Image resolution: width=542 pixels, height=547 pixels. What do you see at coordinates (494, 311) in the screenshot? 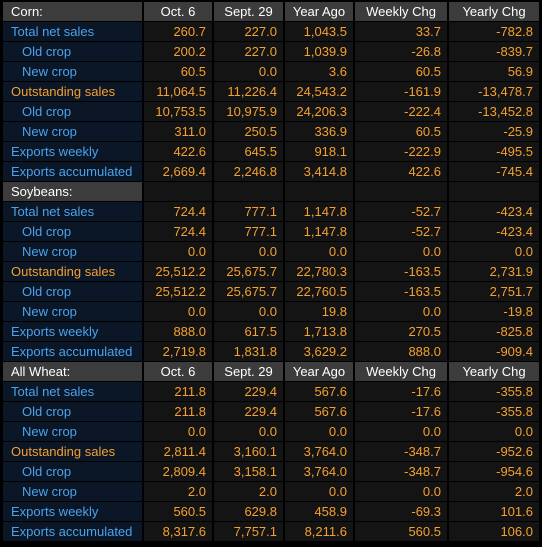
I see `value-cell: -19.8` at bounding box center [494, 311].